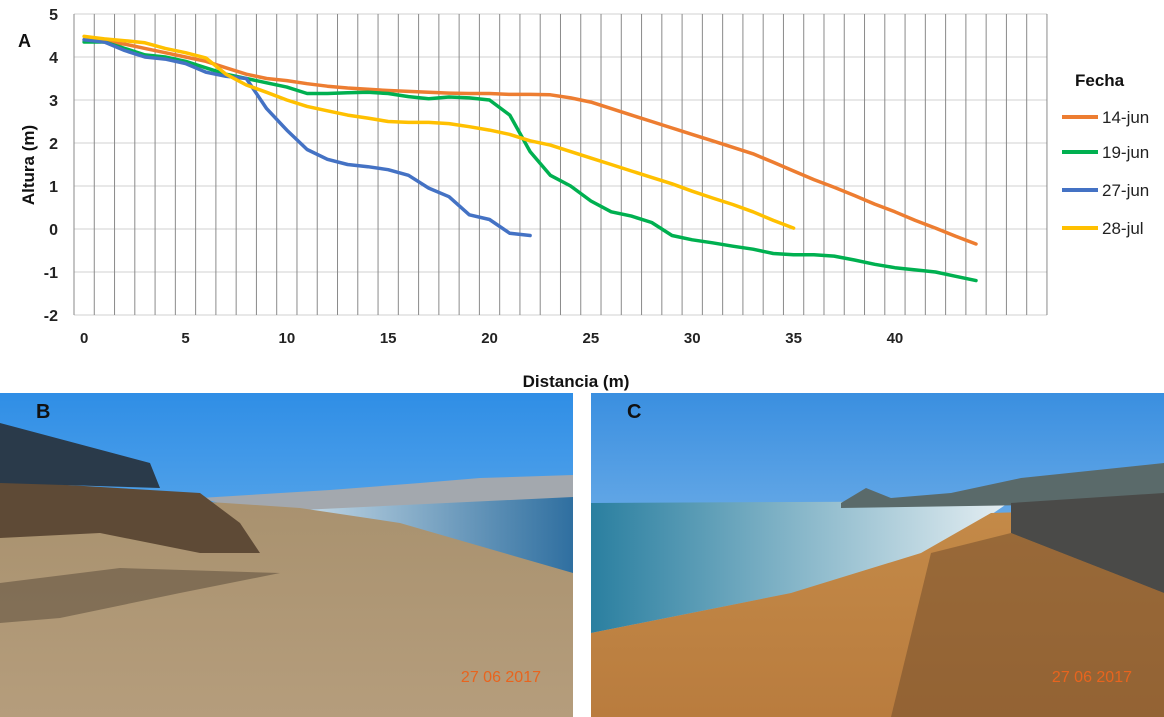 This screenshot has height=717, width=1164. I want to click on x-tick-label: 15, so click(388, 338).